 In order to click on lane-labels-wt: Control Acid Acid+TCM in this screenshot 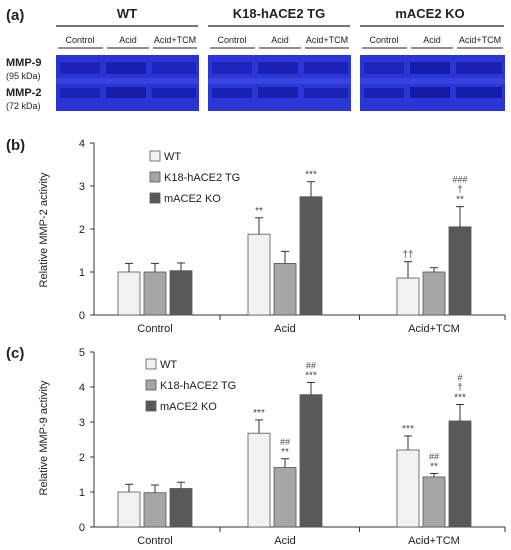, I will do `click(127, 42)`.